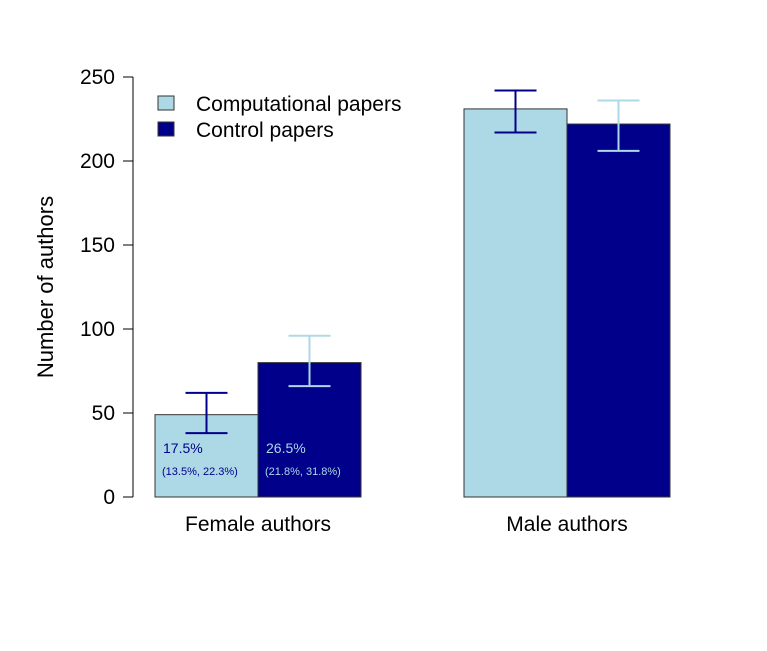 The width and height of the screenshot is (767, 651). What do you see at coordinates (97, 77) in the screenshot?
I see `y-tick-label: 250` at bounding box center [97, 77].